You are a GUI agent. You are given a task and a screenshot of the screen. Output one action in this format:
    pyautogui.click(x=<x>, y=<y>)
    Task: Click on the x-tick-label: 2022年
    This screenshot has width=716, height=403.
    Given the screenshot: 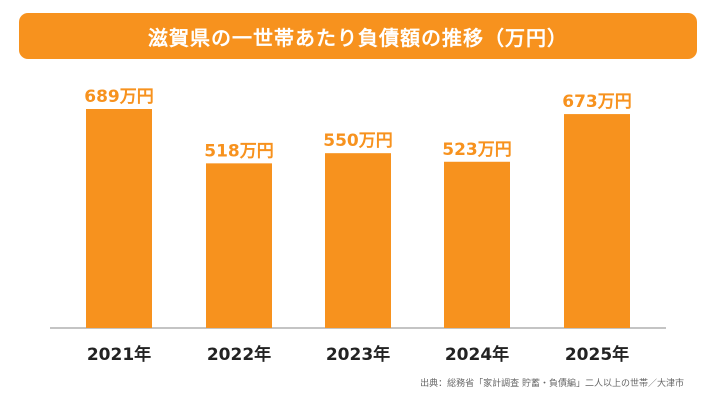 What is the action you would take?
    pyautogui.click(x=239, y=354)
    